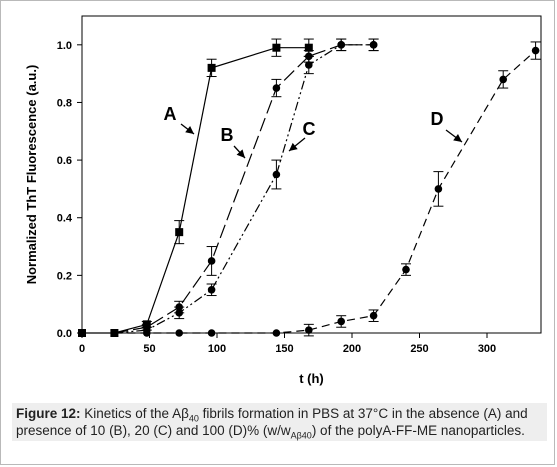  I want to click on x-tick-label: 100, so click(217, 349).